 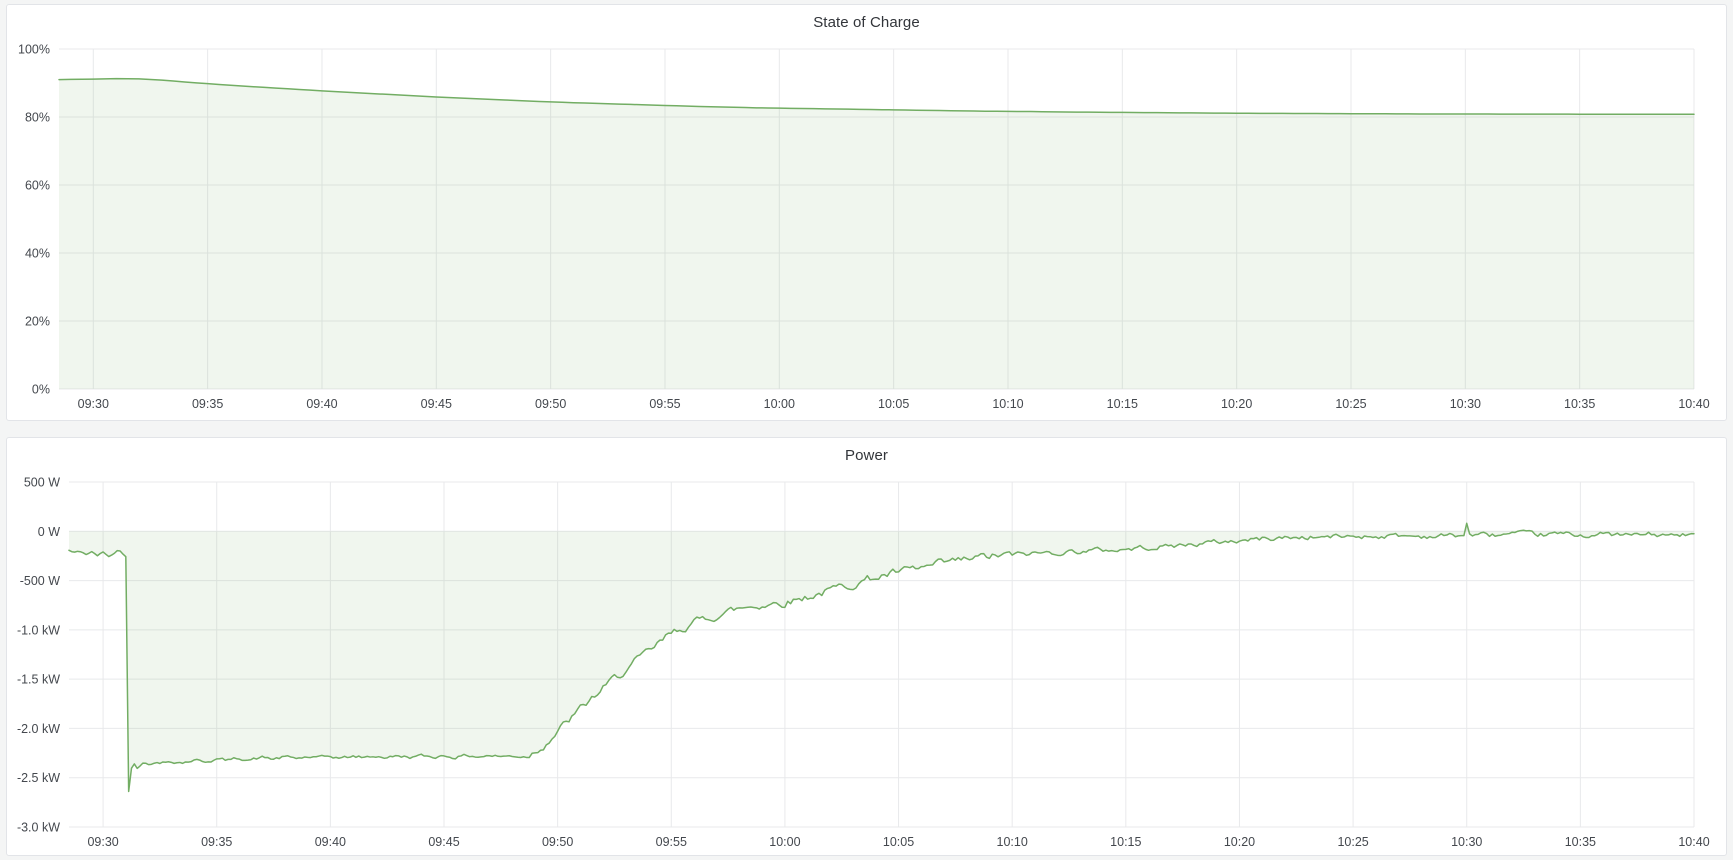 I want to click on y-tick-label: 40%, so click(x=37, y=254).